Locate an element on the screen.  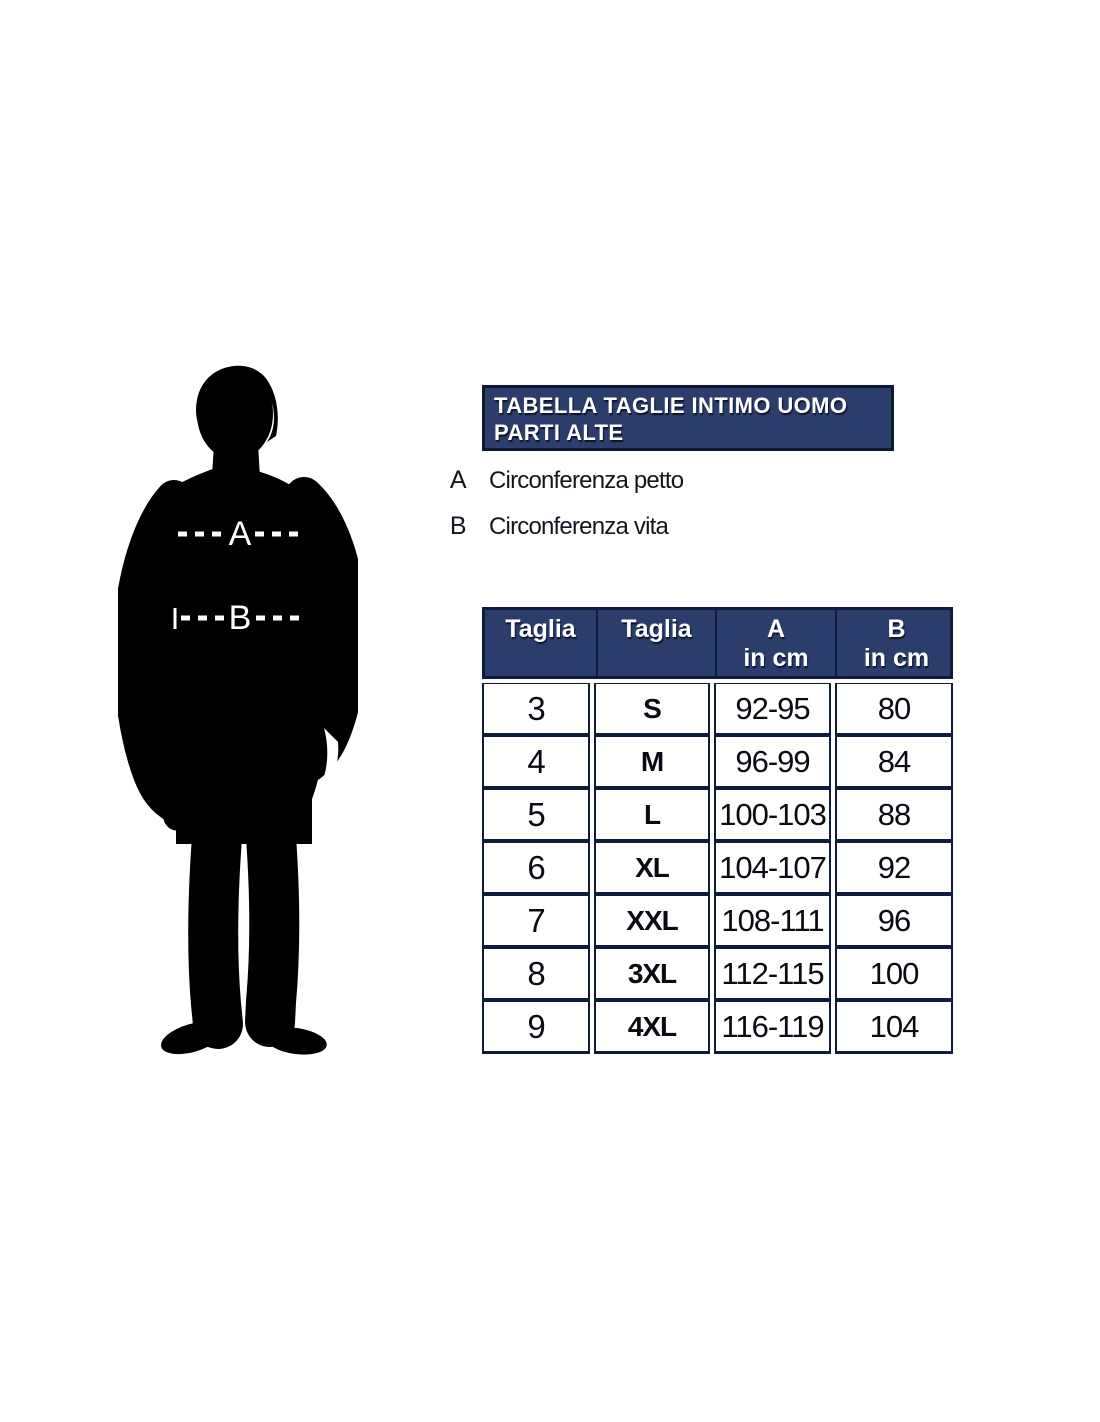
table-cell: 100-103 is located at coordinates (772, 815).